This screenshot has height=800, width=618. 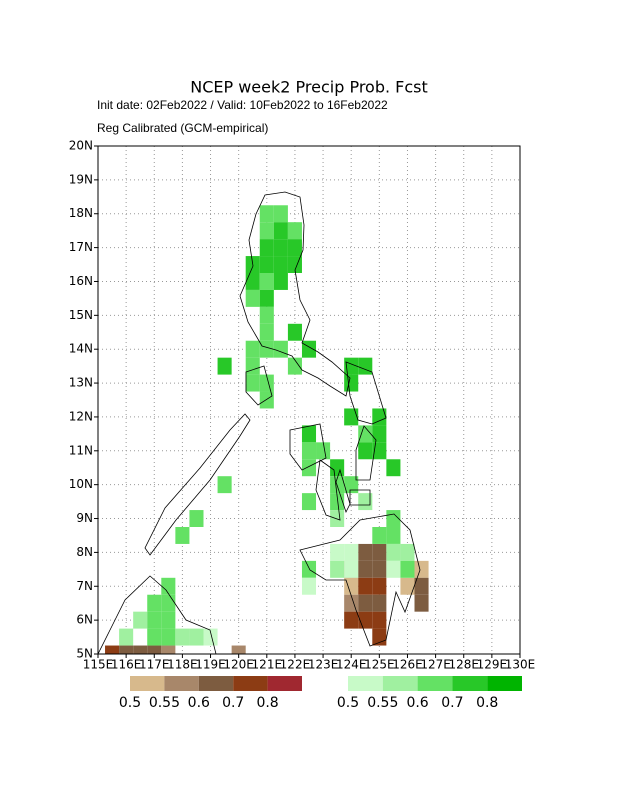 What do you see at coordinates (351, 665) in the screenshot?
I see `x-tick-label: 124E` at bounding box center [351, 665].